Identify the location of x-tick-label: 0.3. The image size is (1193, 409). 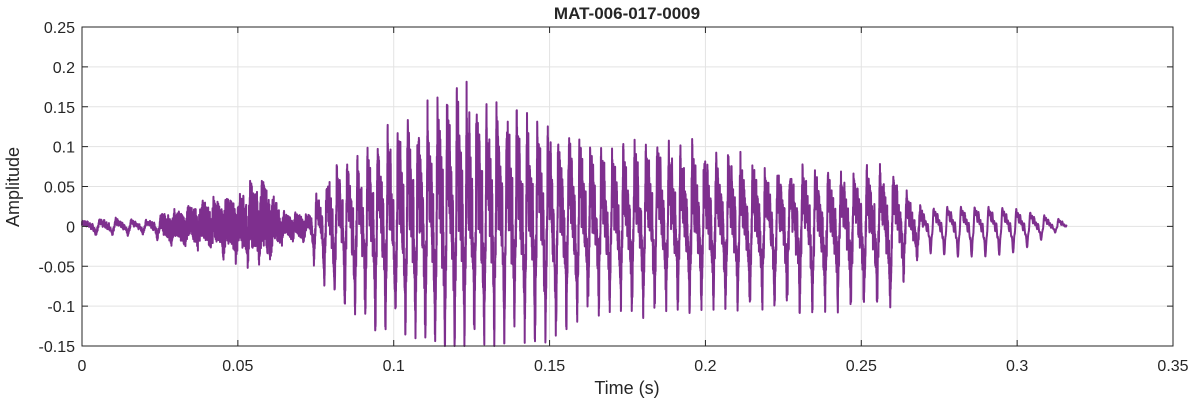
(1017, 366).